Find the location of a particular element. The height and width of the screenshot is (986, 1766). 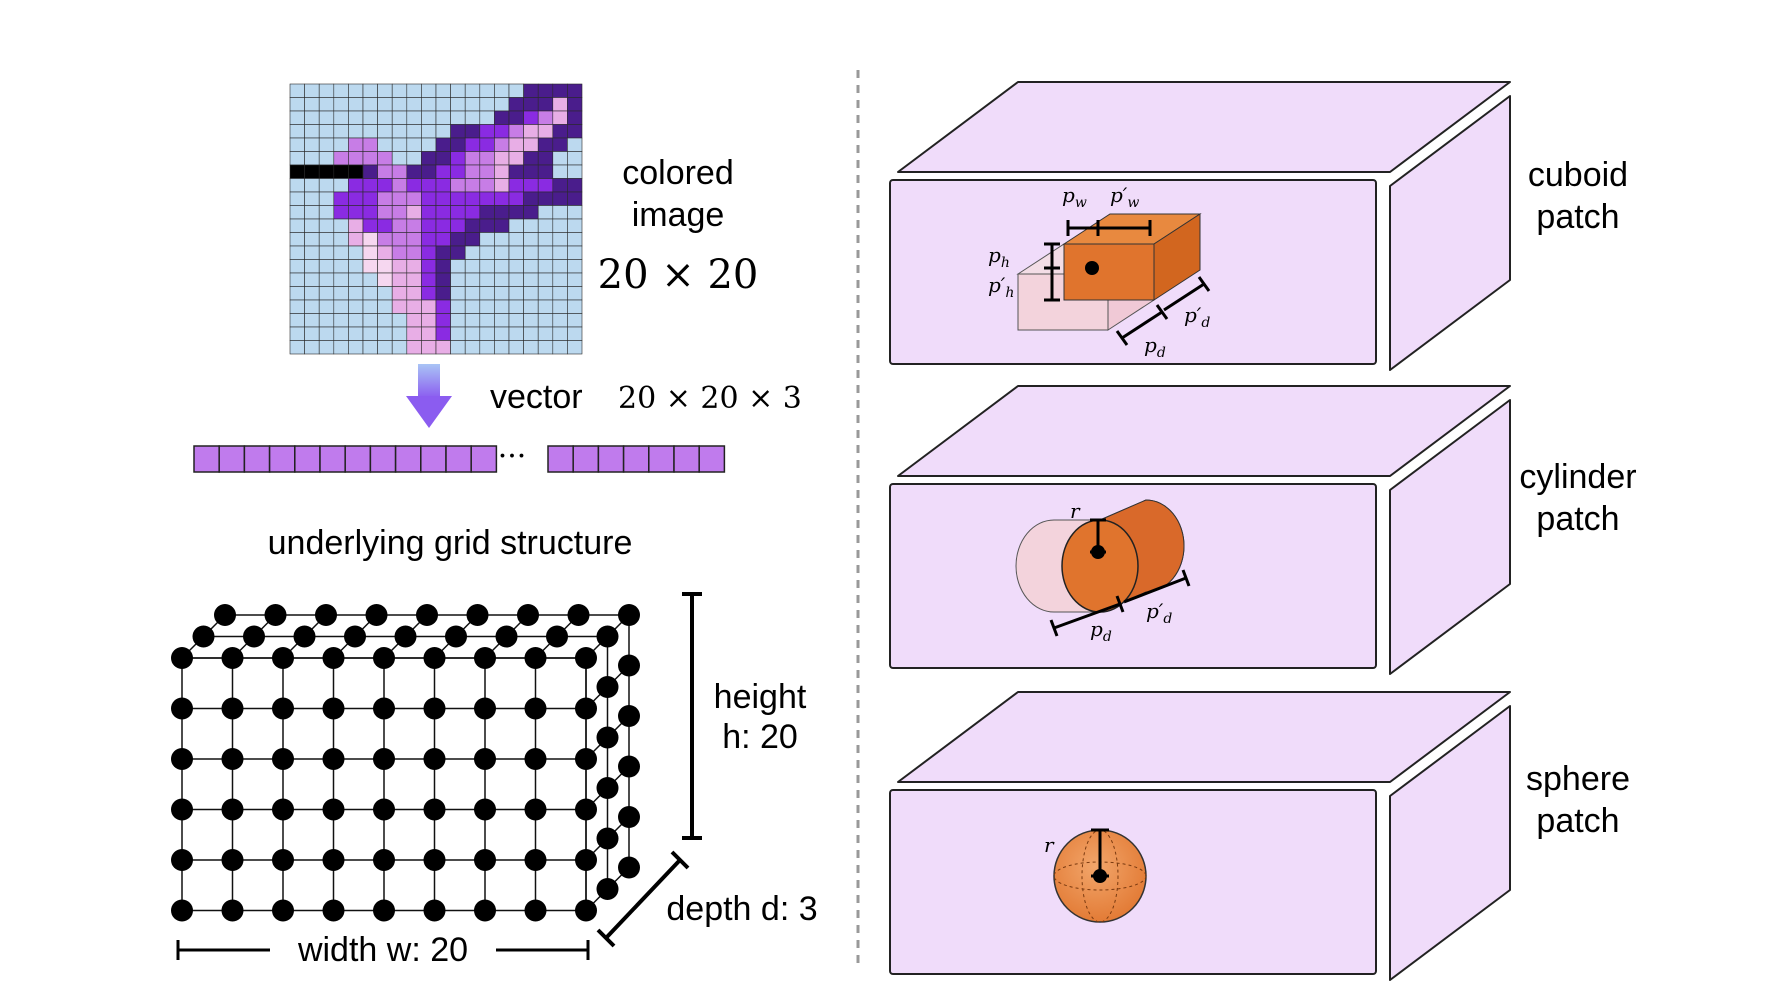

vector-bar is located at coordinates (459, 459).